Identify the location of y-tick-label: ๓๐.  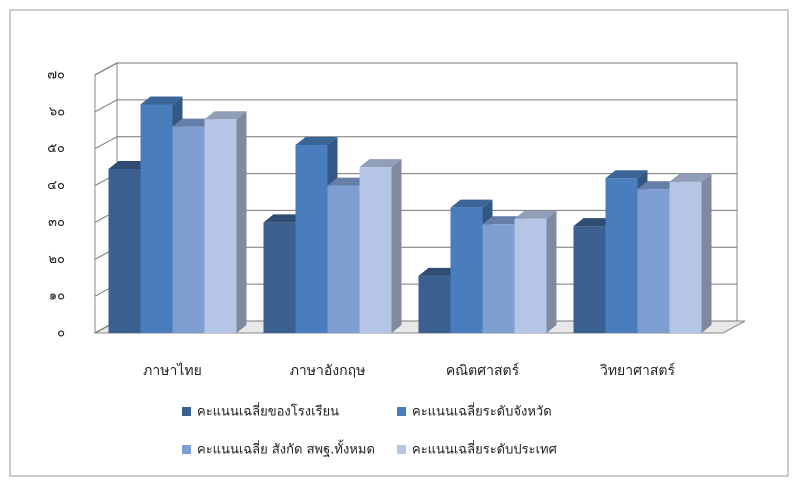
(56, 222).